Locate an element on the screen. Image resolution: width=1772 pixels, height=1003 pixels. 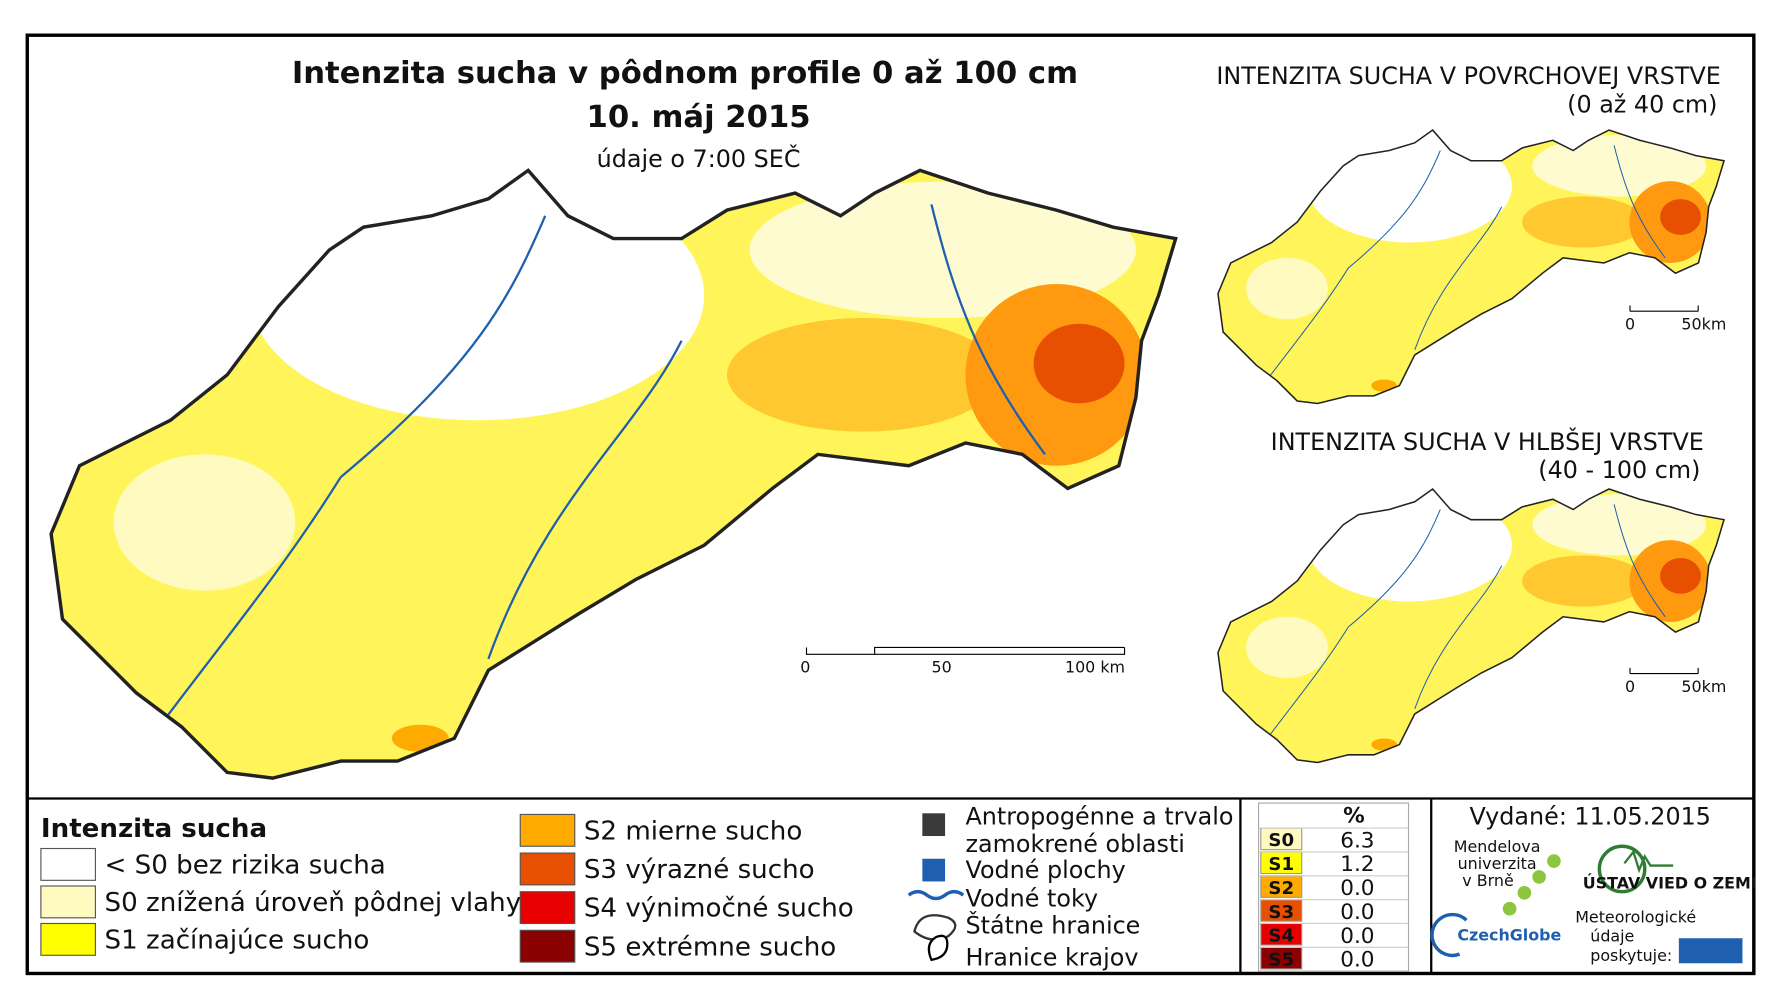
table-value: 1.2 is located at coordinates (1357, 864).